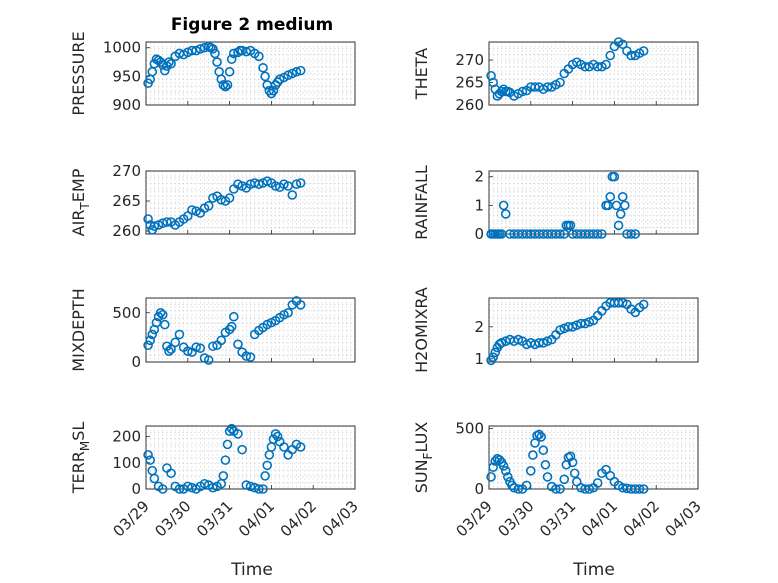  Describe the element at coordinates (469, 83) in the screenshot. I see `y-tick-label: 265` at that location.